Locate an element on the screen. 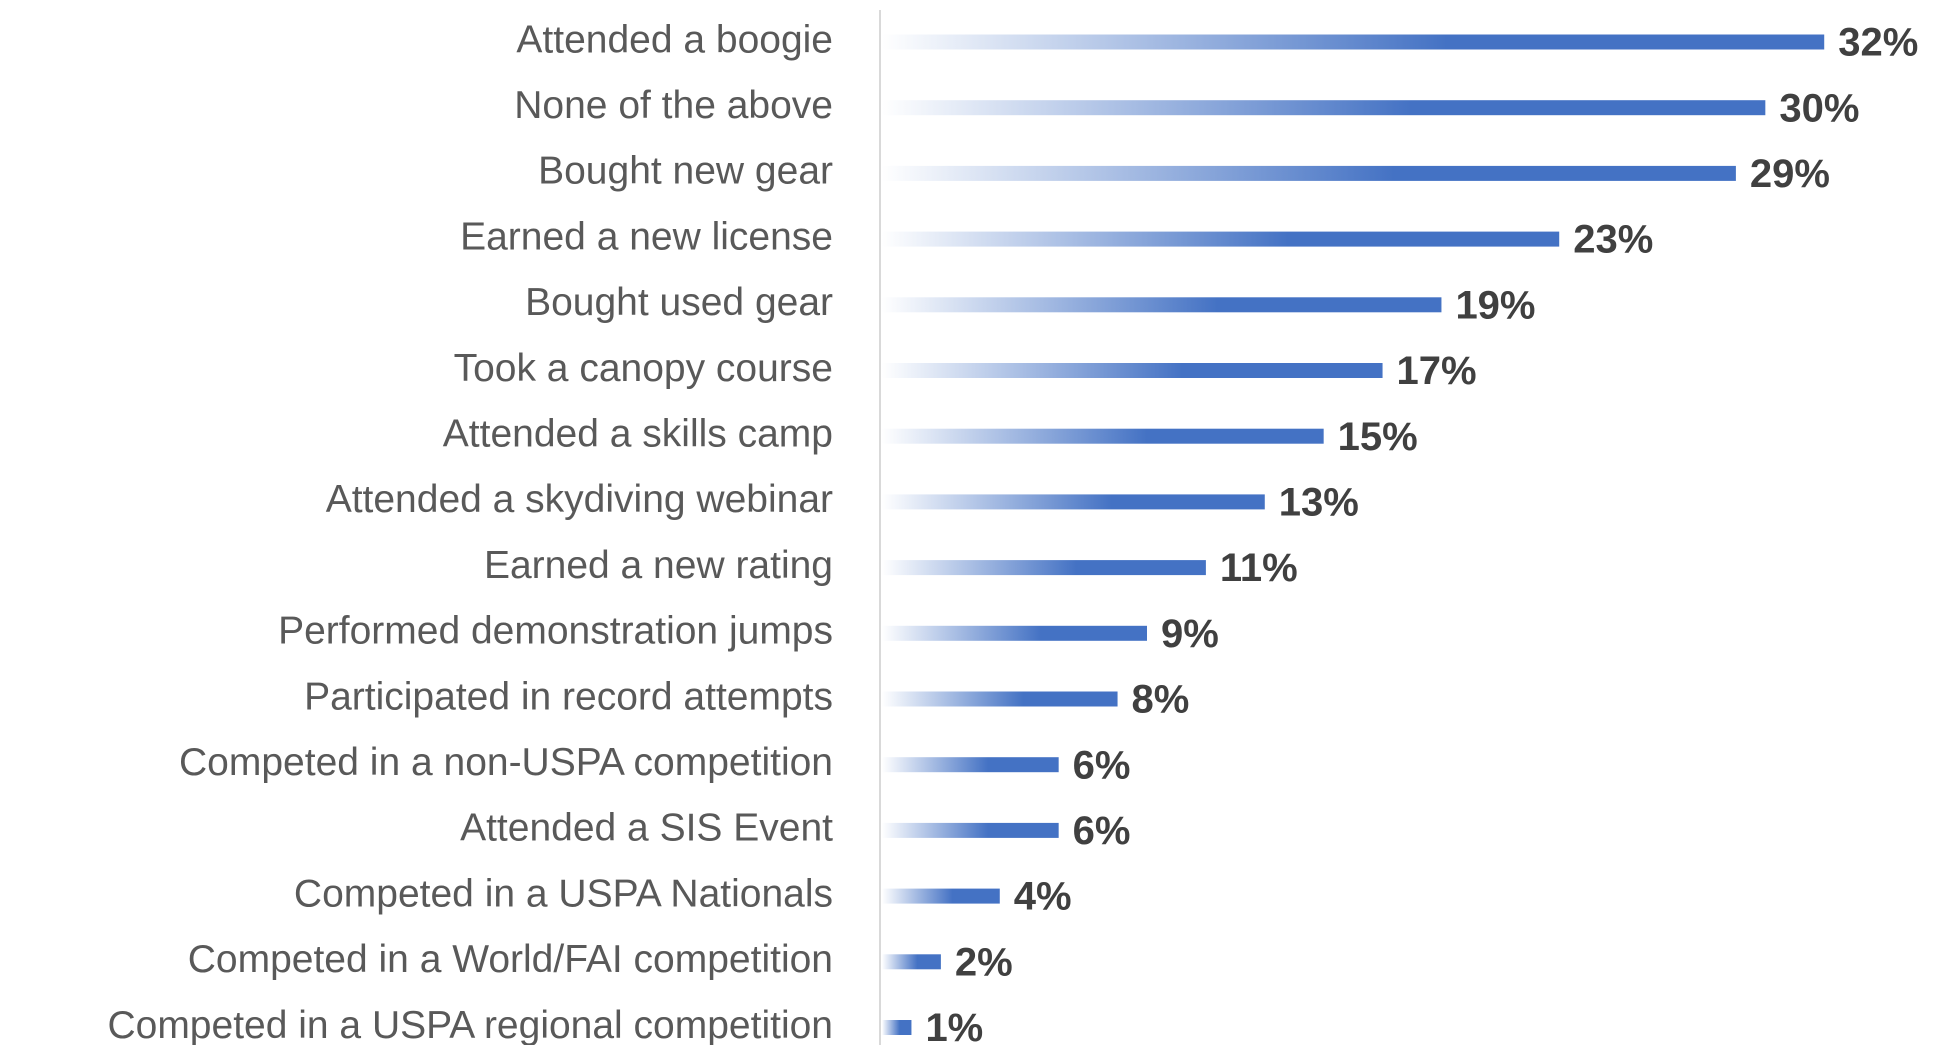 This screenshot has height=1045, width=1940. category-label: Bought new gear is located at coordinates (685, 171).